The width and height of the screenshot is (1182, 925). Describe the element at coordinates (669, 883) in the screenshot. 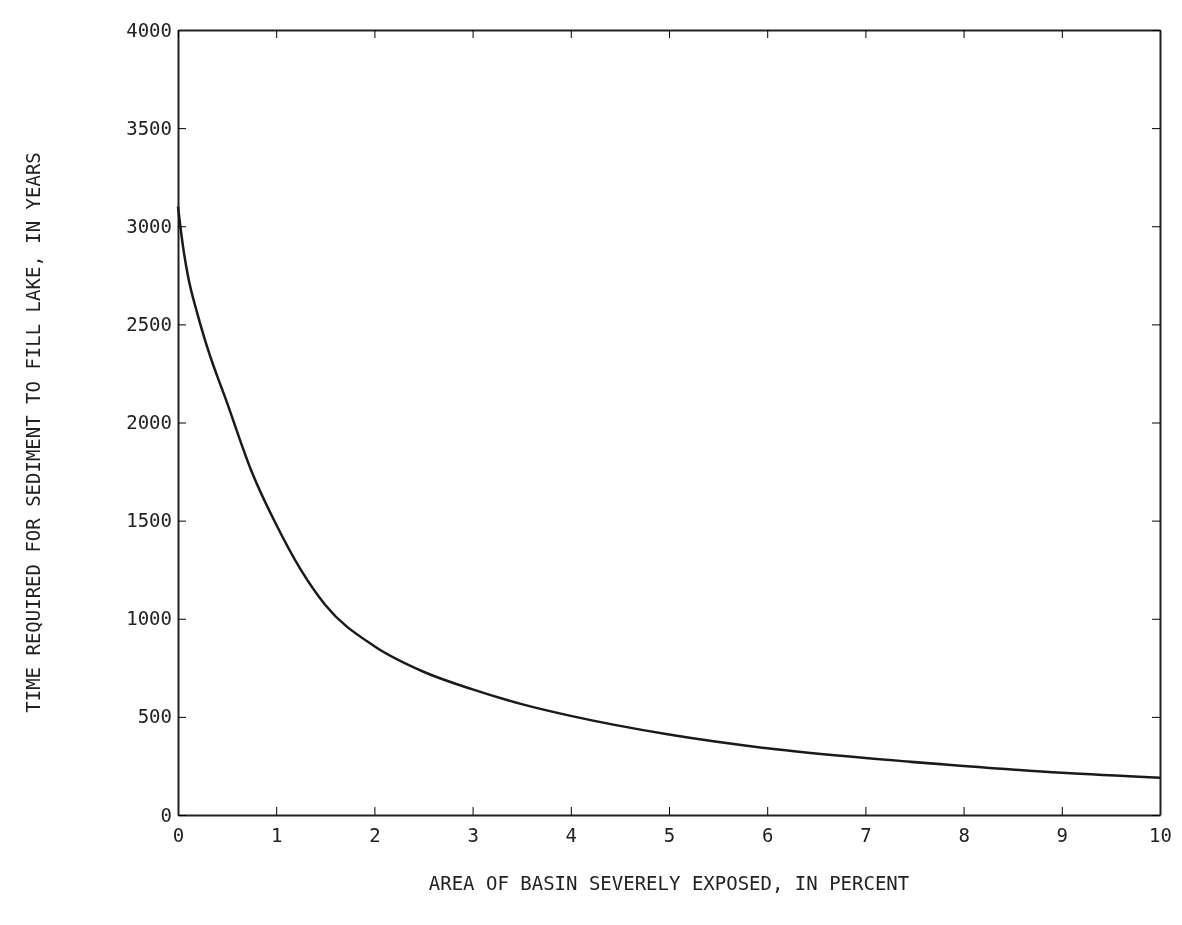

I see `x-axis-title: AREA OF BASIN SEVERELY EXPOSED, IN PERCENT` at that location.